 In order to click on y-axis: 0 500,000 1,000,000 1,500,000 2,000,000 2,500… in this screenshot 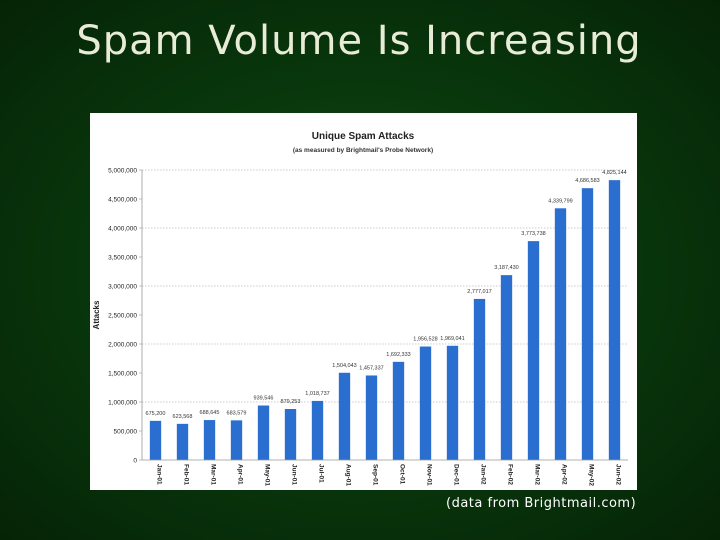, I will do `click(125, 316)`.